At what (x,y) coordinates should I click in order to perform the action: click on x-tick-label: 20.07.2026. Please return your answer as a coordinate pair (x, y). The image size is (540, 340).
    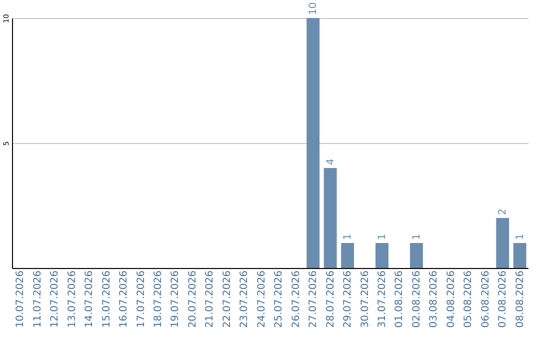
    Looking at the image, I should click on (192, 299).